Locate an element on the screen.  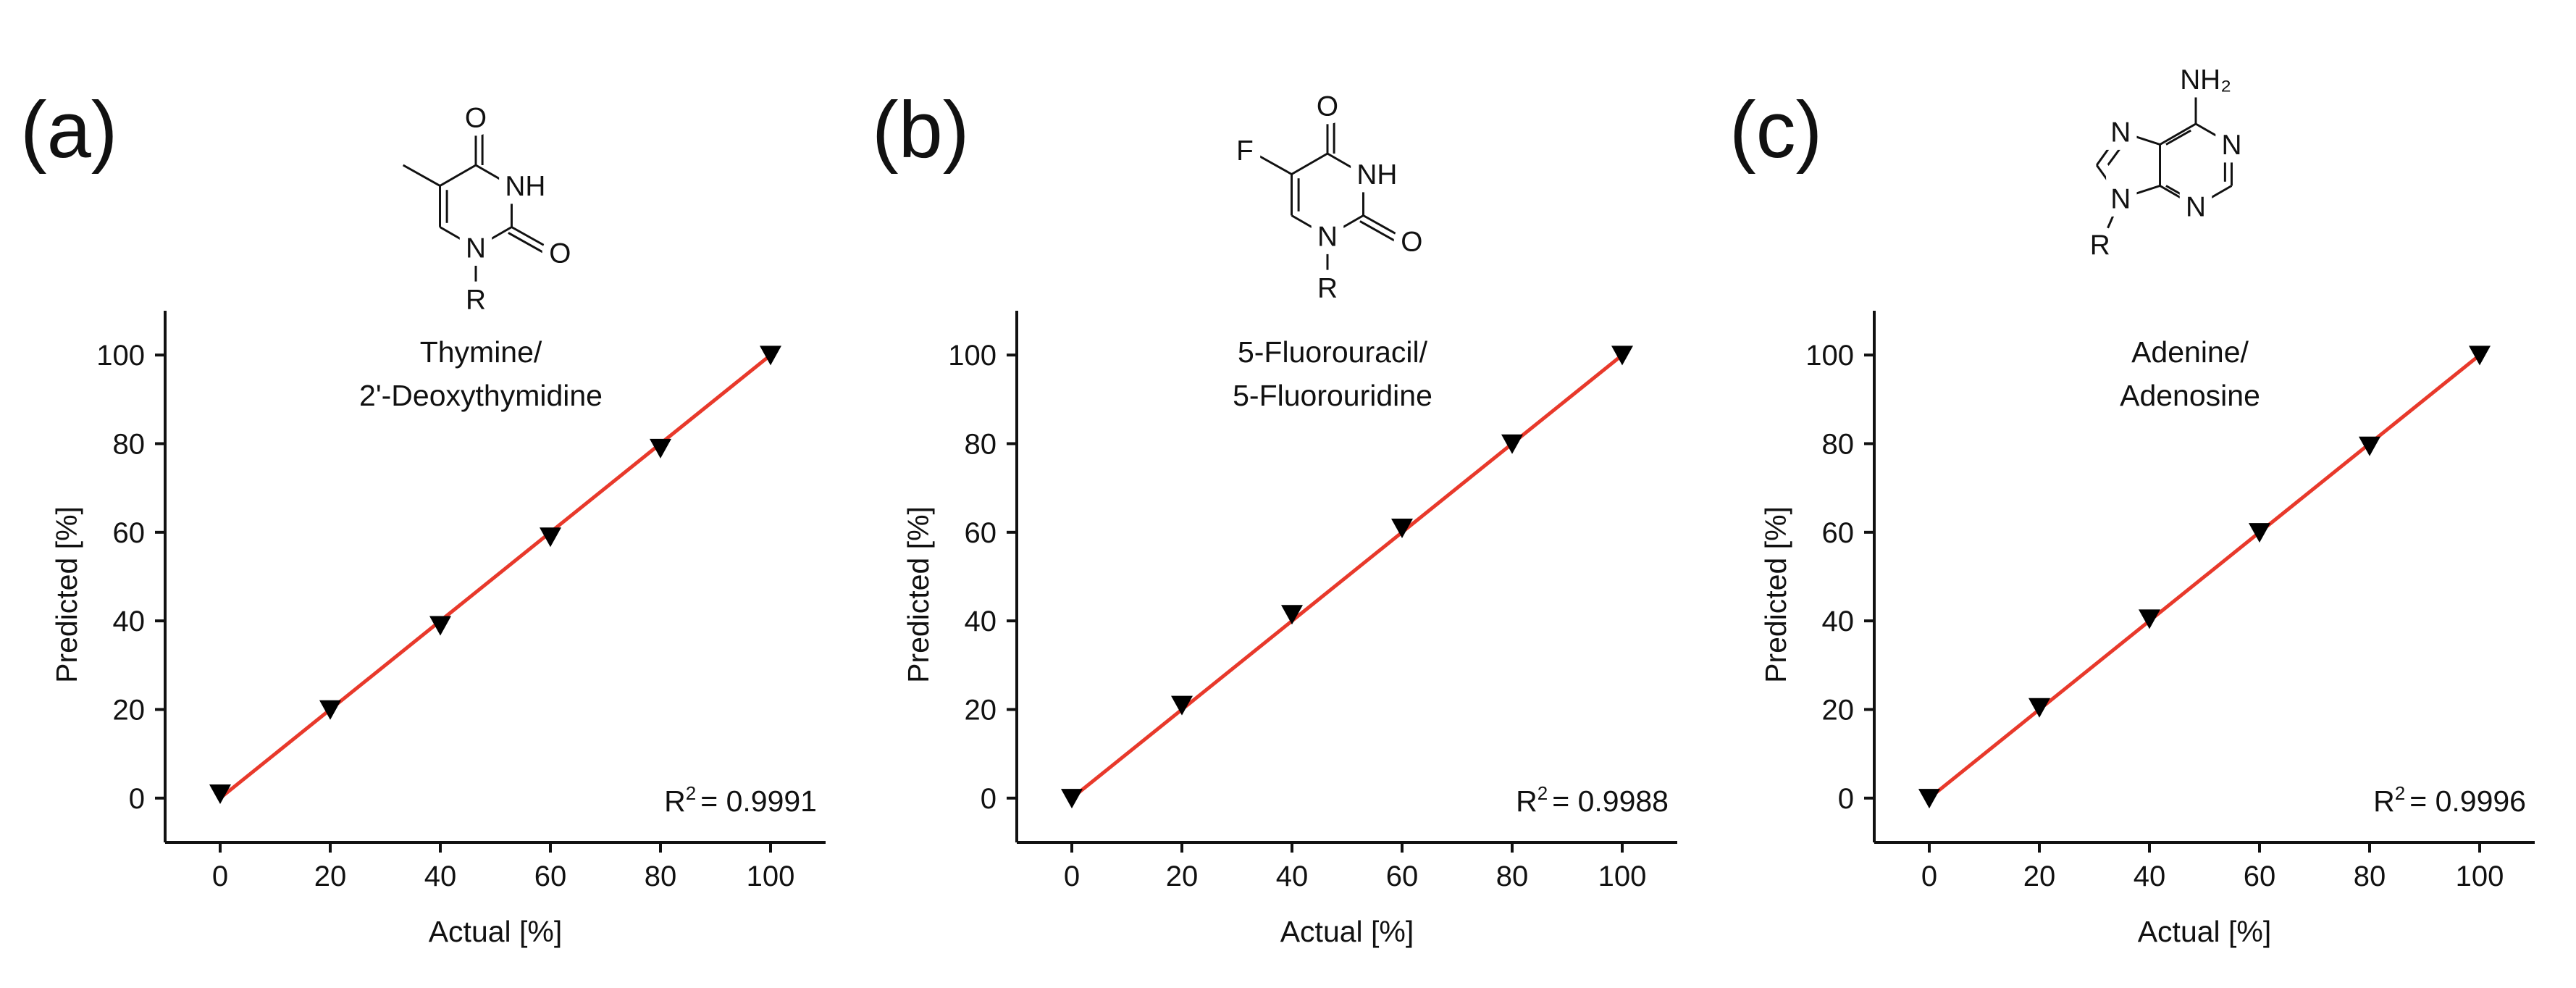
compound-name: 5-Fluorouridine is located at coordinates (1332, 395).